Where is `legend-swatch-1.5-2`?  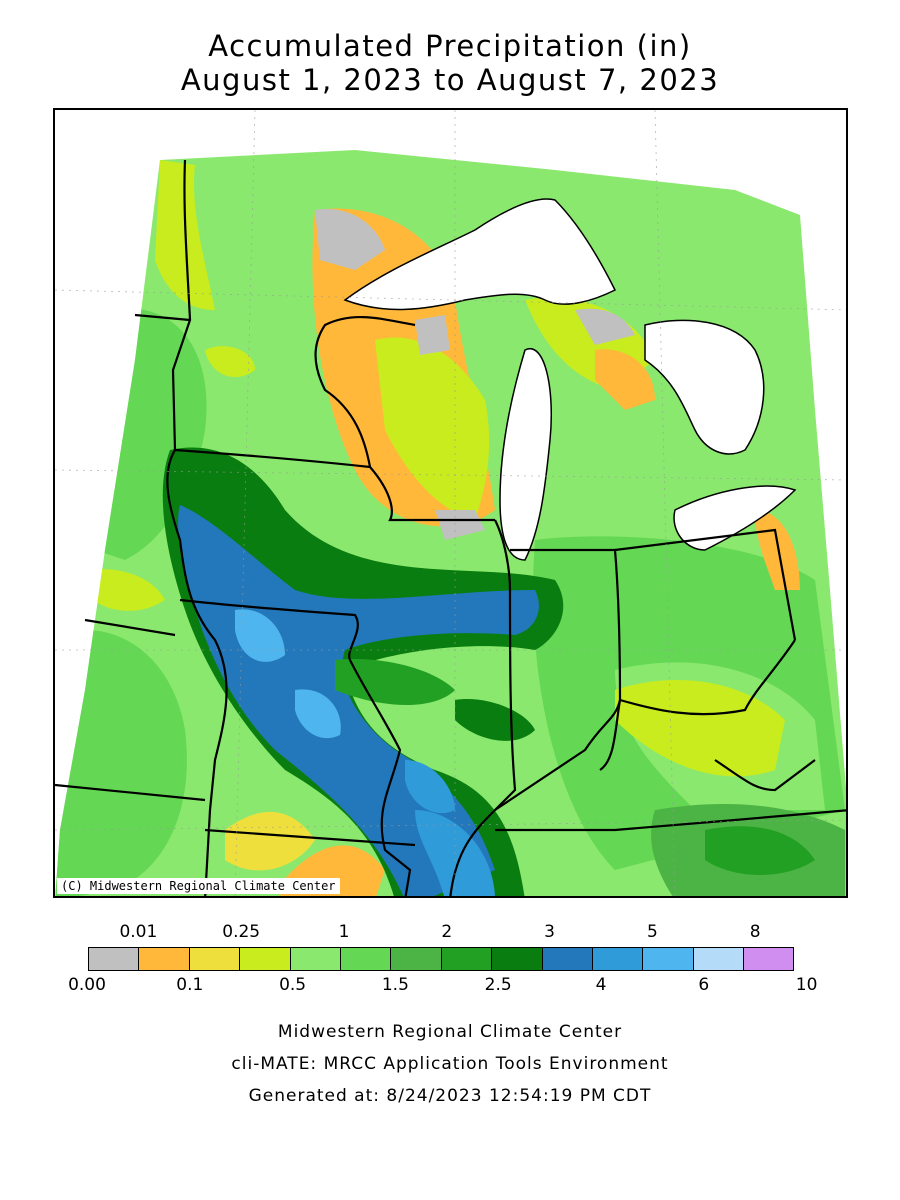 legend-swatch-1.5-2 is located at coordinates (416, 959).